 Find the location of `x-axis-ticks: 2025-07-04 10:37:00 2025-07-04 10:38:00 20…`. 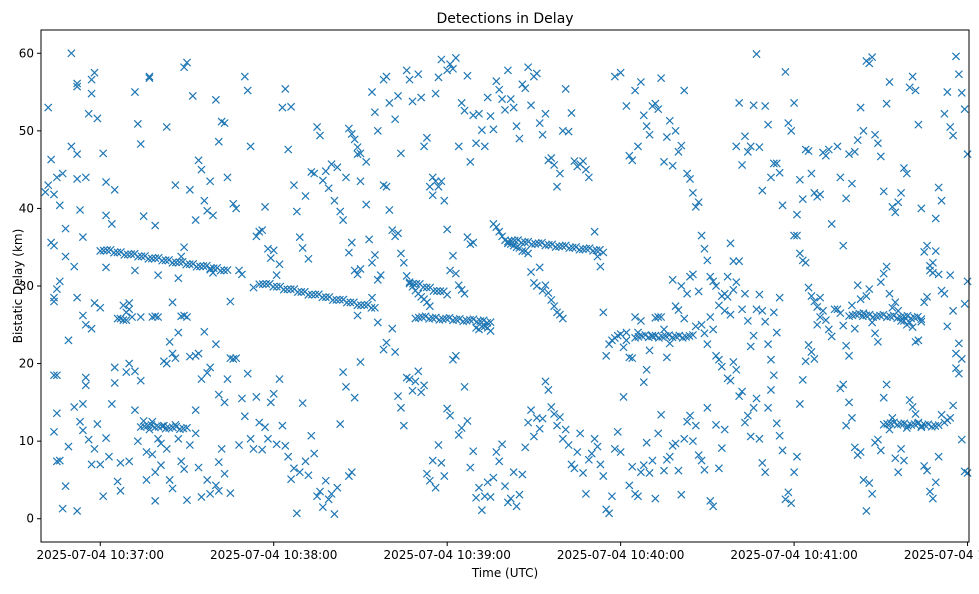

x-axis-ticks: 2025-07-04 10:37:00 2025-07-04 10:38:00 20… is located at coordinates (508, 552).